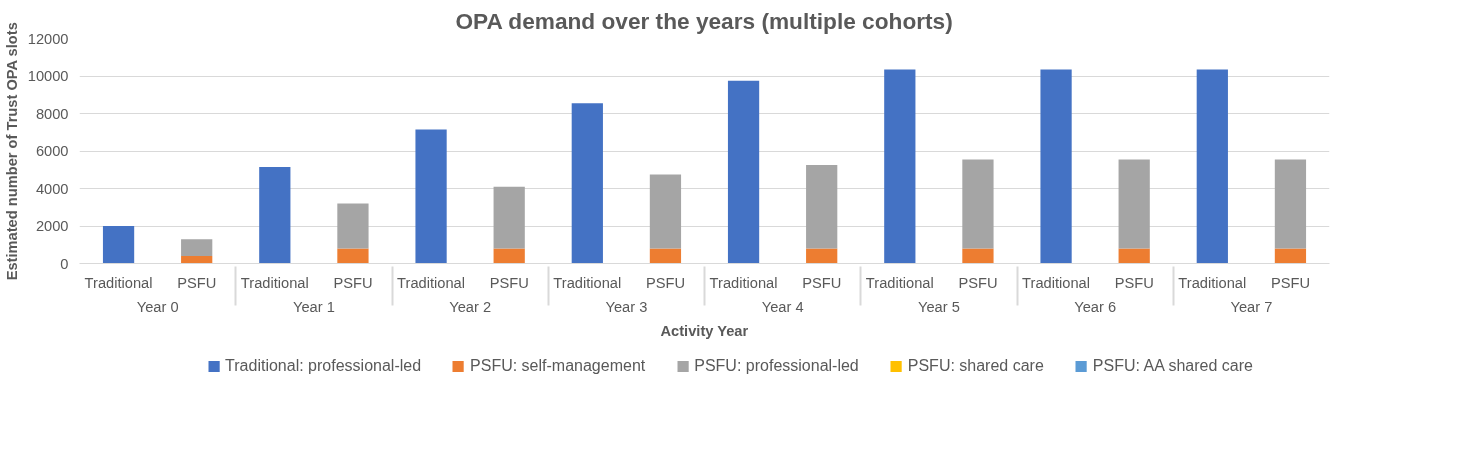 This screenshot has height=456, width=1477. Describe the element at coordinates (323, 366) in the screenshot. I see `legend-label: Traditional: professional-led` at that location.